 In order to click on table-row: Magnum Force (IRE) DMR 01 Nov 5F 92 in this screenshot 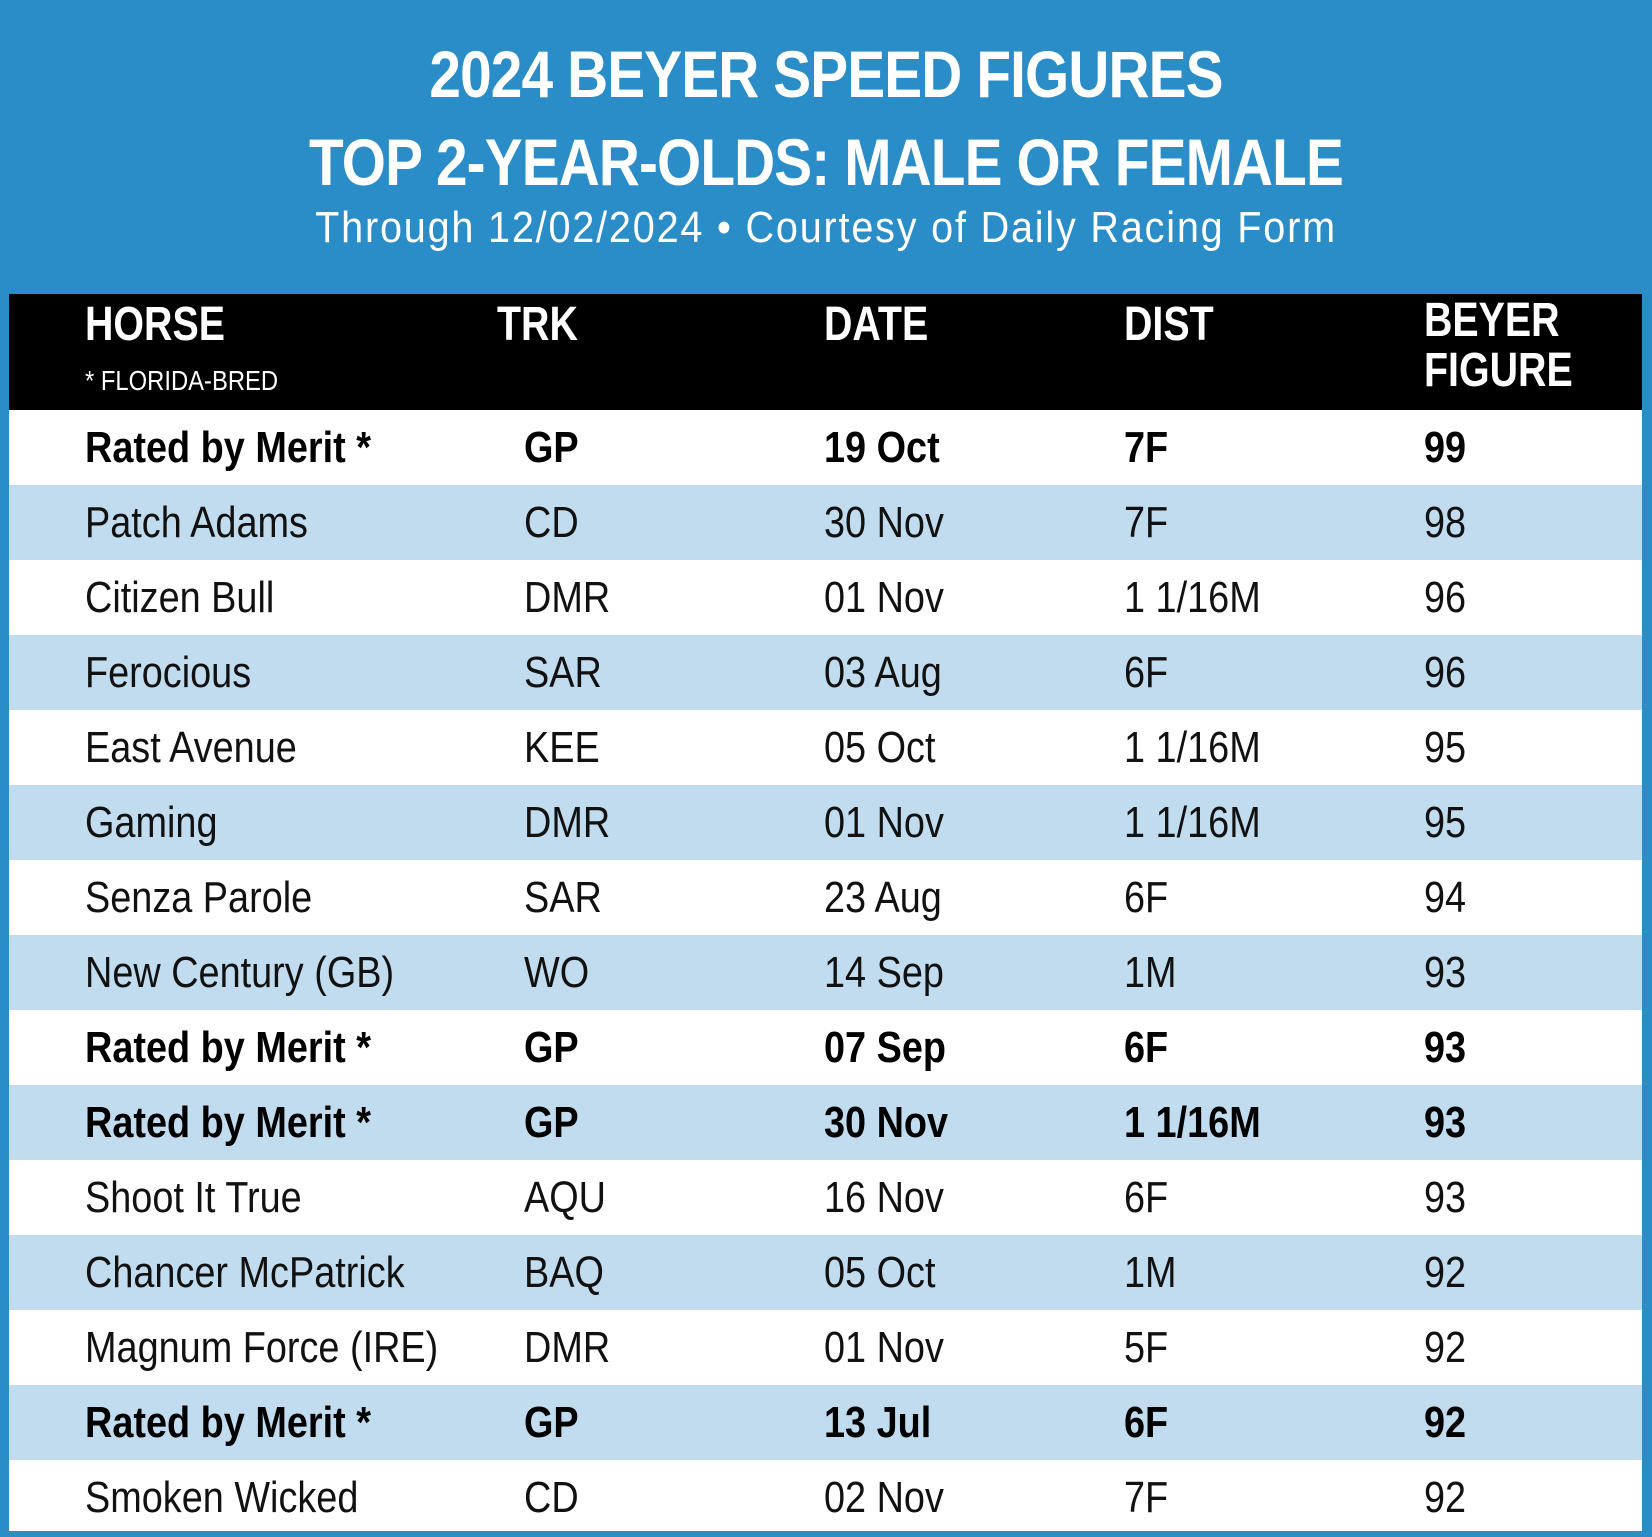, I will do `click(825, 1347)`.